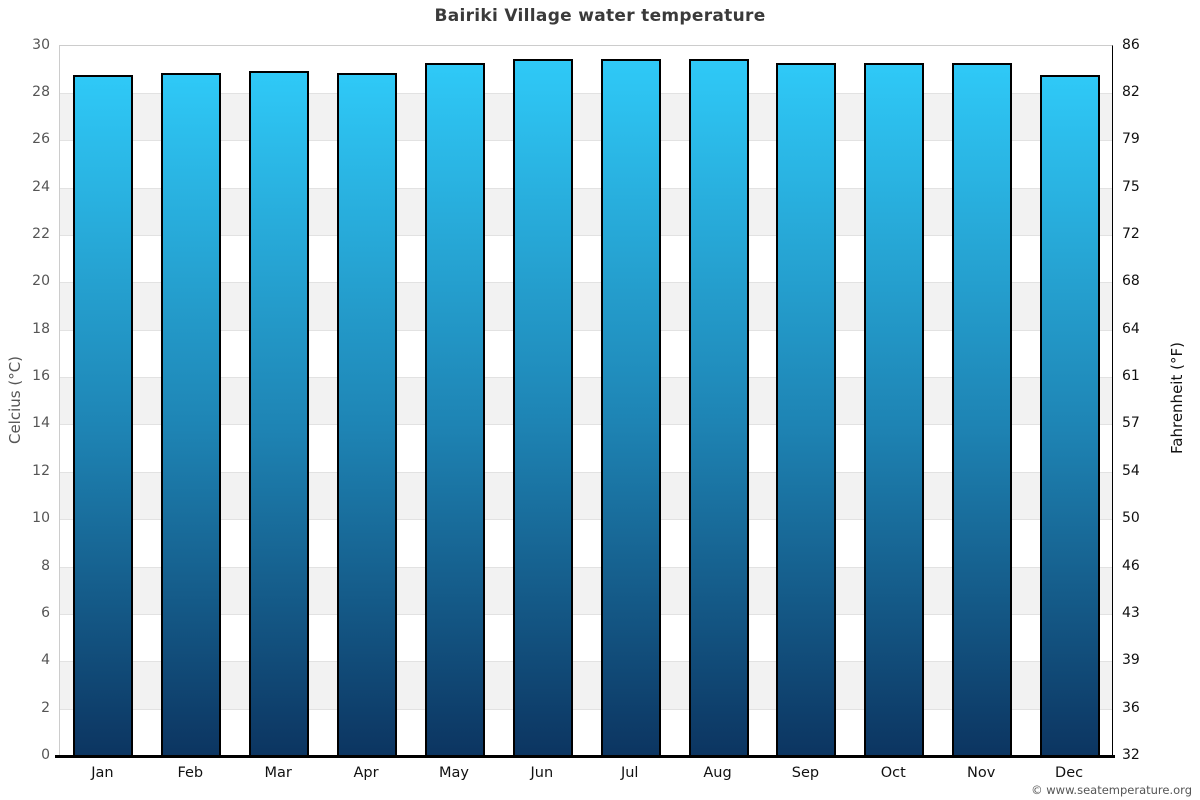 The image size is (1200, 800). Describe the element at coordinates (41, 186) in the screenshot. I see `celsius-tick-label: 24` at that location.